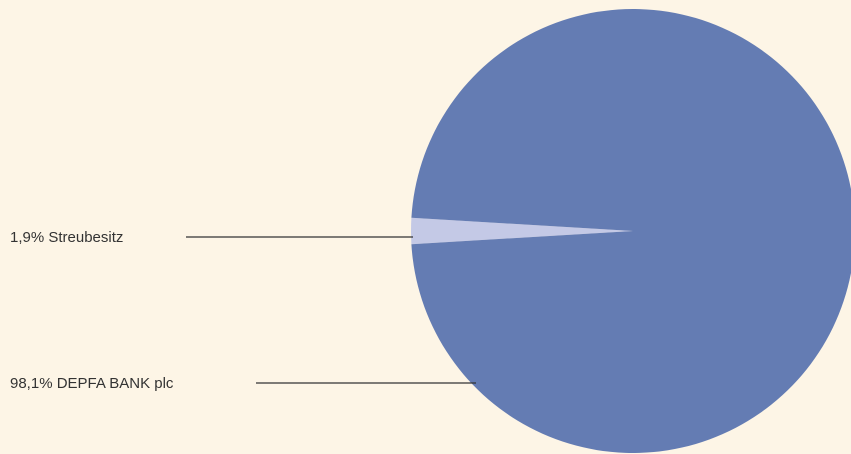 This screenshot has height=454, width=851. What do you see at coordinates (66, 237) in the screenshot?
I see `slice-label-streubesitz: 1,9% Streubesitz` at bounding box center [66, 237].